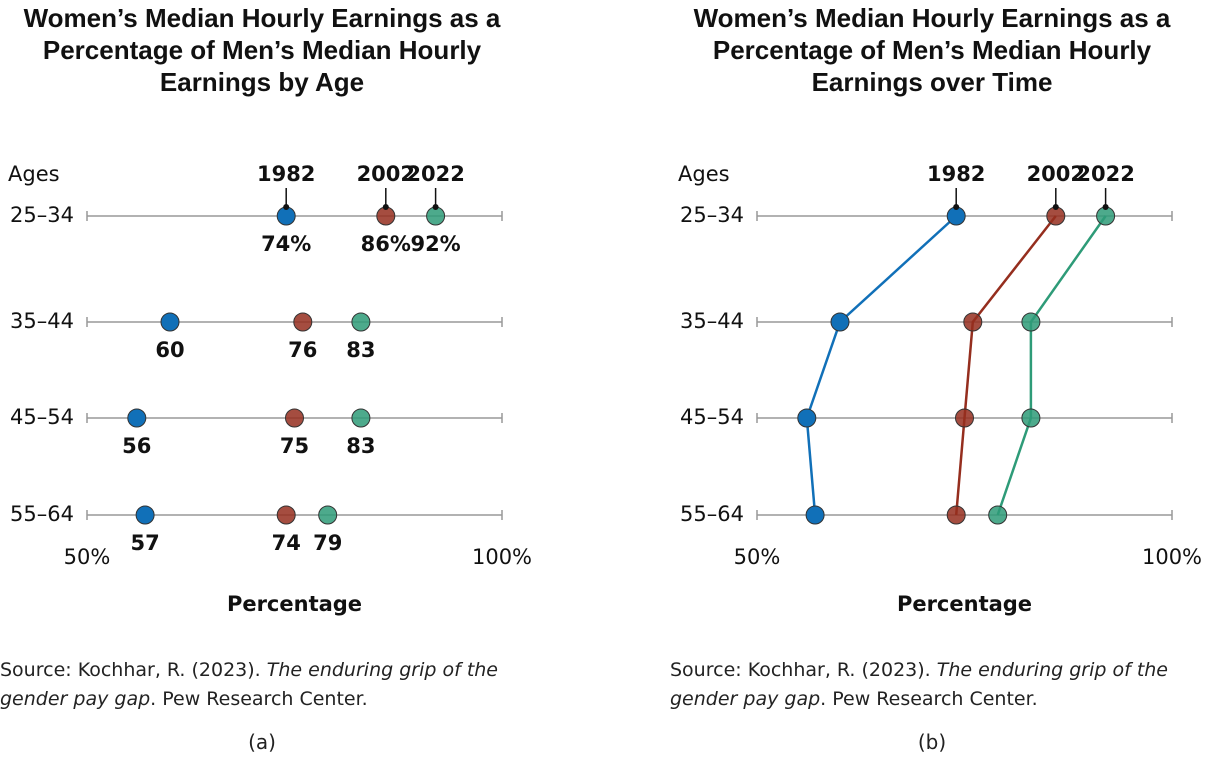 The image size is (1207, 757). What do you see at coordinates (302, 350) in the screenshot?
I see `value-label: 76` at bounding box center [302, 350].